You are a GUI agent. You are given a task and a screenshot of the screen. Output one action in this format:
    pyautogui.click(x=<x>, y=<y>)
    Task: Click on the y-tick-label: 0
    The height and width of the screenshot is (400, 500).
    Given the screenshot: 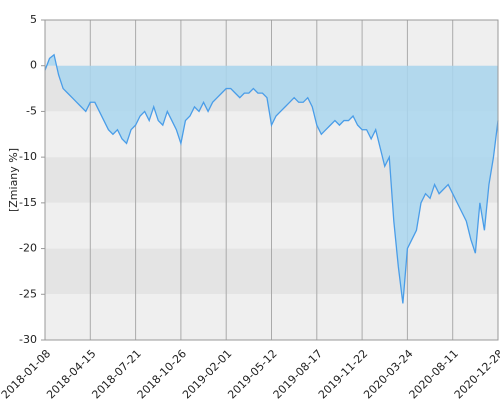 What is the action you would take?
    pyautogui.click(x=33, y=65)
    